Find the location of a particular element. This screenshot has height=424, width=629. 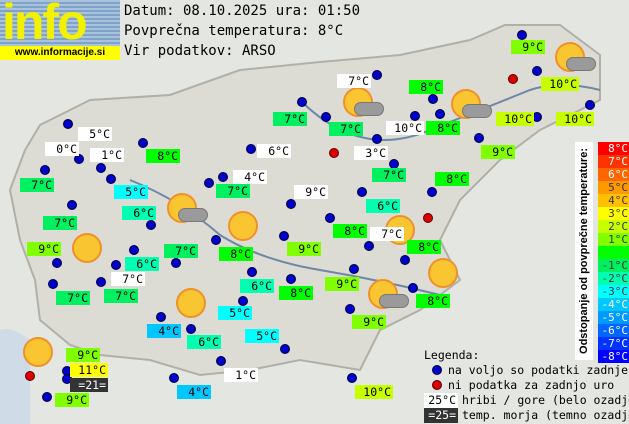

logo-url-link: www.informacije.si is located at coordinates (60, 53).